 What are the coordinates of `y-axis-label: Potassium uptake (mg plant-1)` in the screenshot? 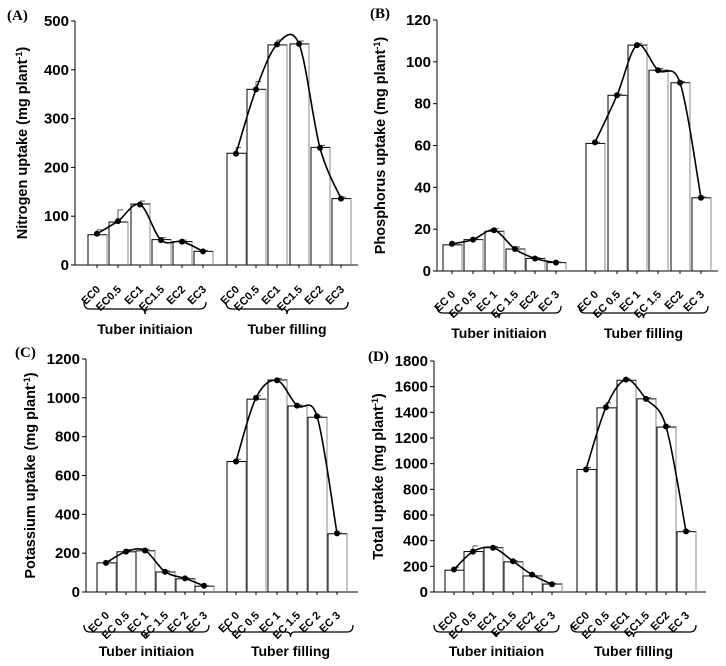 It's located at (30, 475).